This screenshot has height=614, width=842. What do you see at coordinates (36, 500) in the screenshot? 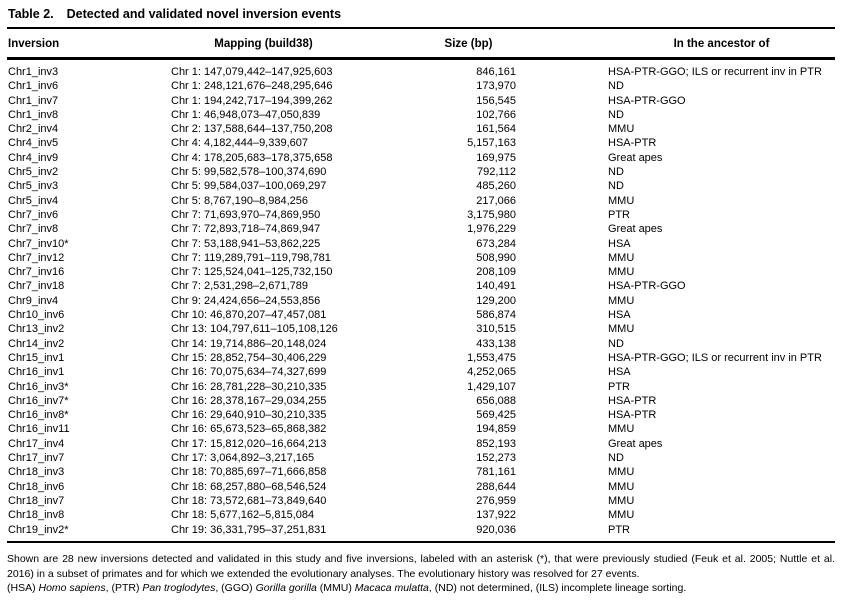
I see `cell-inversion: Chr18_inv7` at bounding box center [36, 500].